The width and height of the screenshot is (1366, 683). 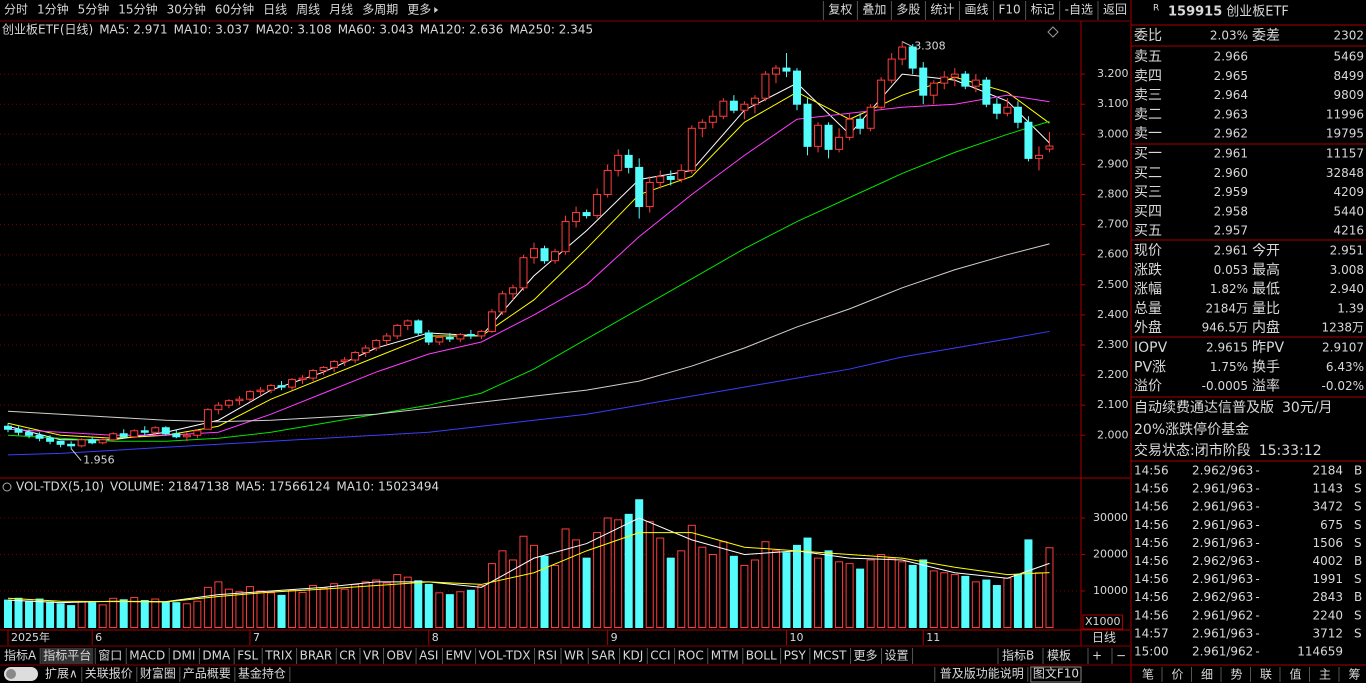 What do you see at coordinates (1347, 270) in the screenshot?
I see `stat-value: 3.008` at bounding box center [1347, 270].